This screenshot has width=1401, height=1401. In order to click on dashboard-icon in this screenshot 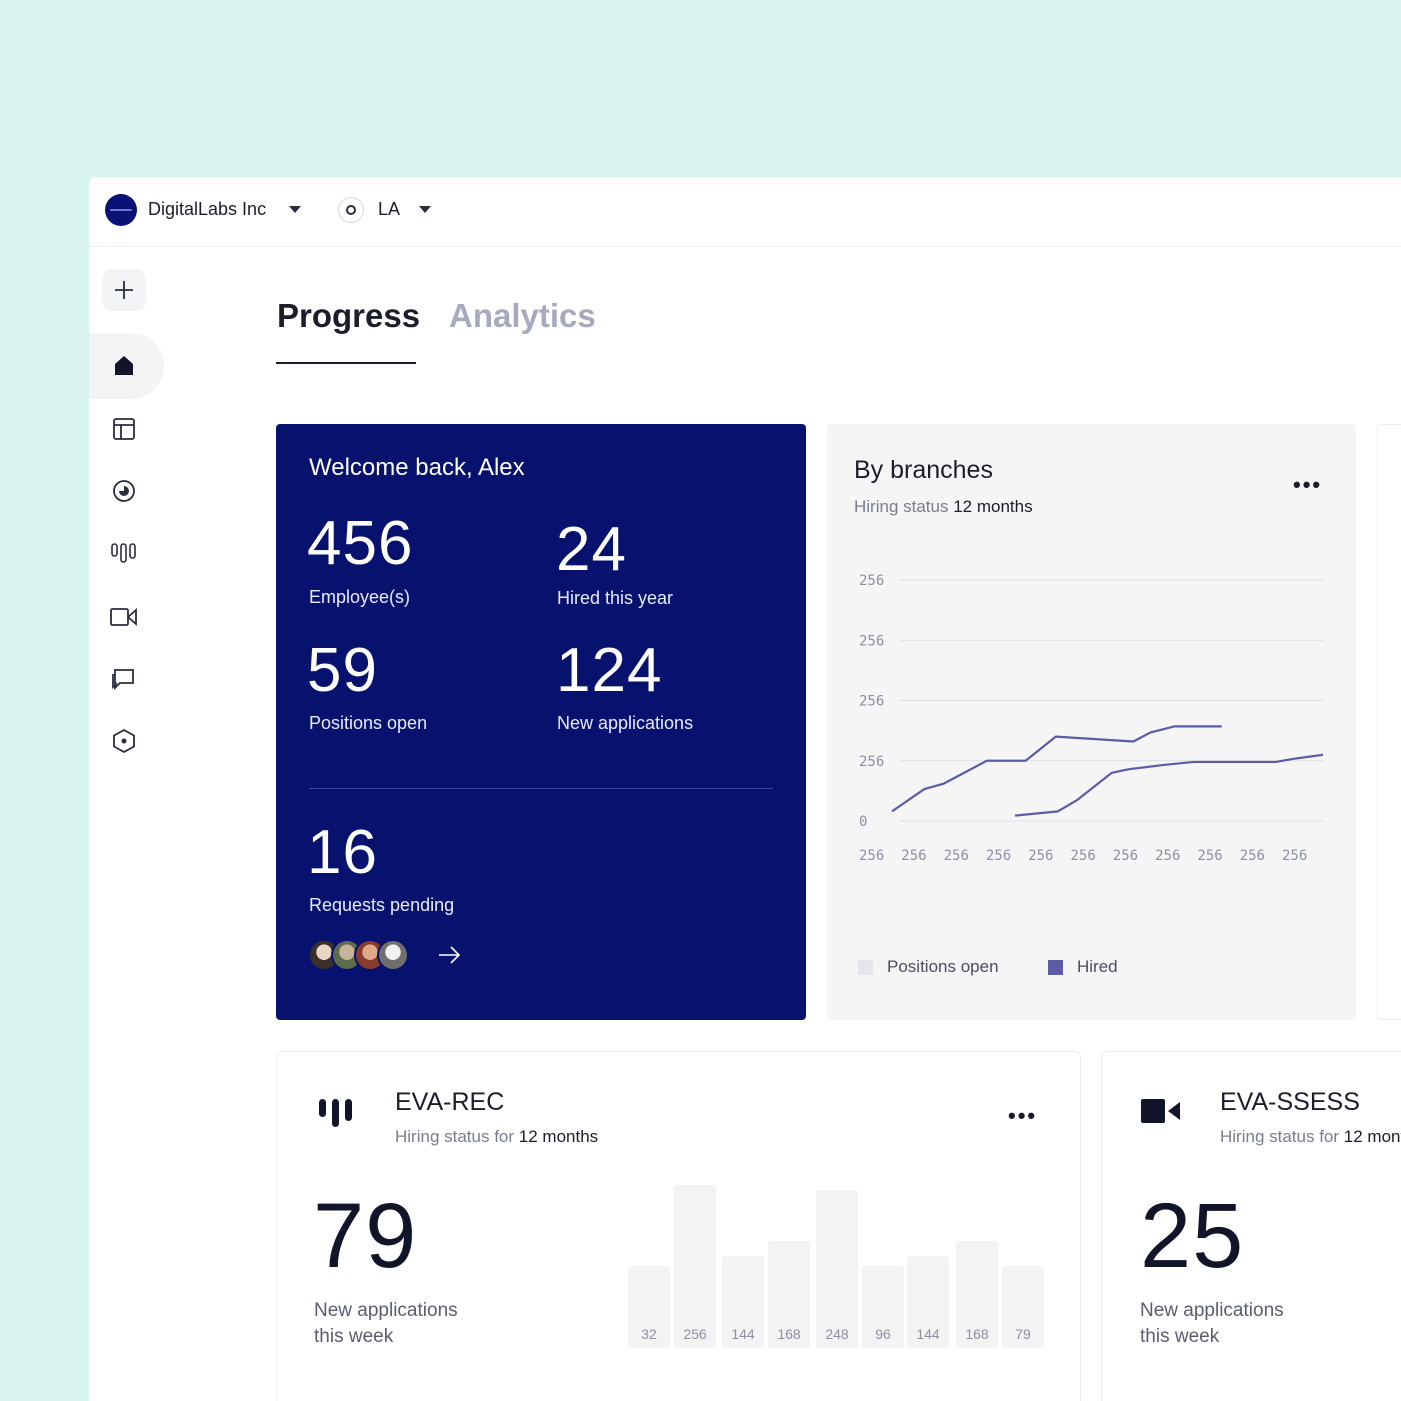, I will do `click(124, 491)`.